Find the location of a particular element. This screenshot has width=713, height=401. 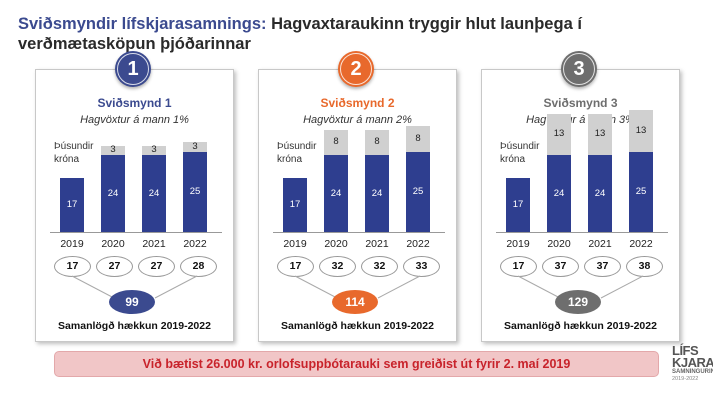

year-total-2021: 32 is located at coordinates (379, 266).